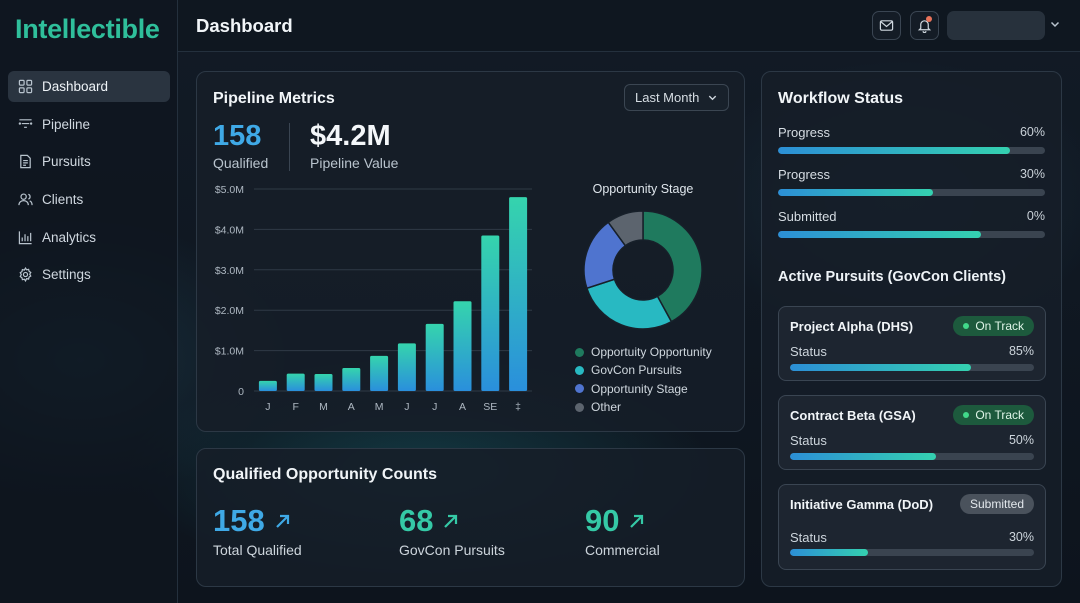  What do you see at coordinates (602, 520) in the screenshot?
I see `count-value: 90` at bounding box center [602, 520].